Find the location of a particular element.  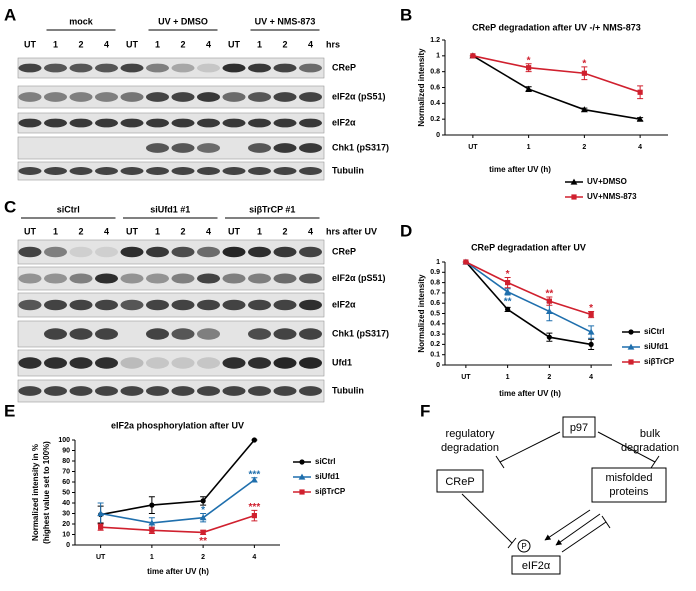

p97-box is located at coordinates (579, 427).